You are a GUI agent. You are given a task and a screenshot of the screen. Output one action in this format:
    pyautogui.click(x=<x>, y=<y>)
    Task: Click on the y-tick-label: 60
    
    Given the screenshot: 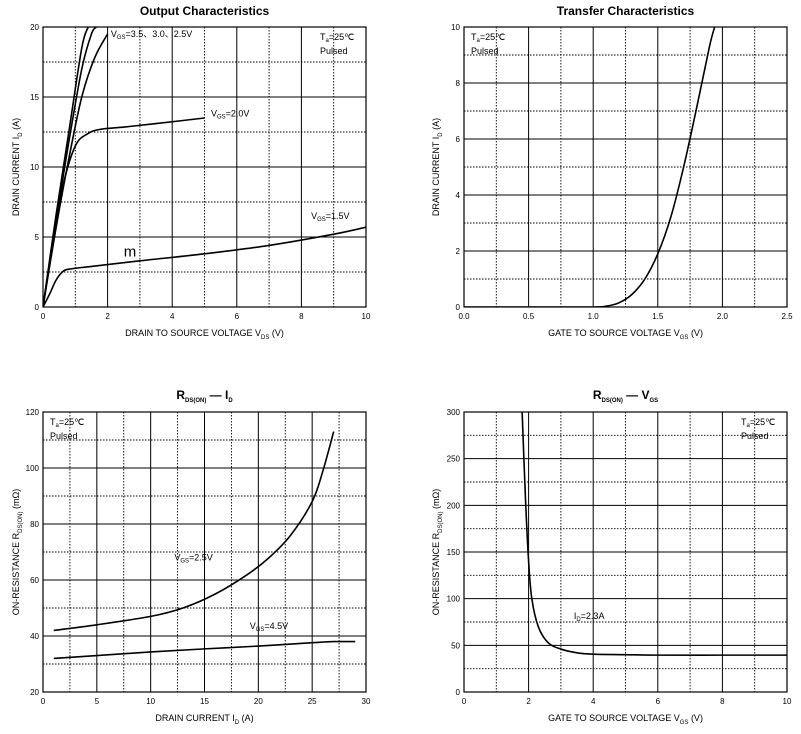 What is the action you would take?
    pyautogui.click(x=34, y=580)
    